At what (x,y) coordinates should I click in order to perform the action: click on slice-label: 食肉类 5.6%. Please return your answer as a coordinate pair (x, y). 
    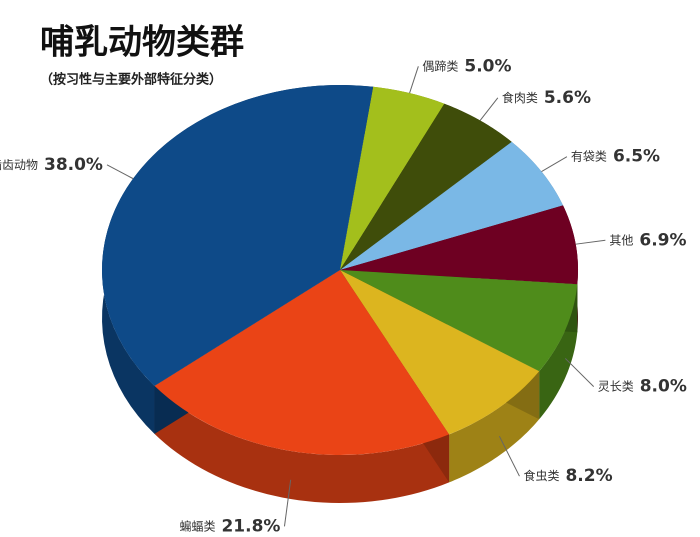
    Looking at the image, I should click on (546, 98).